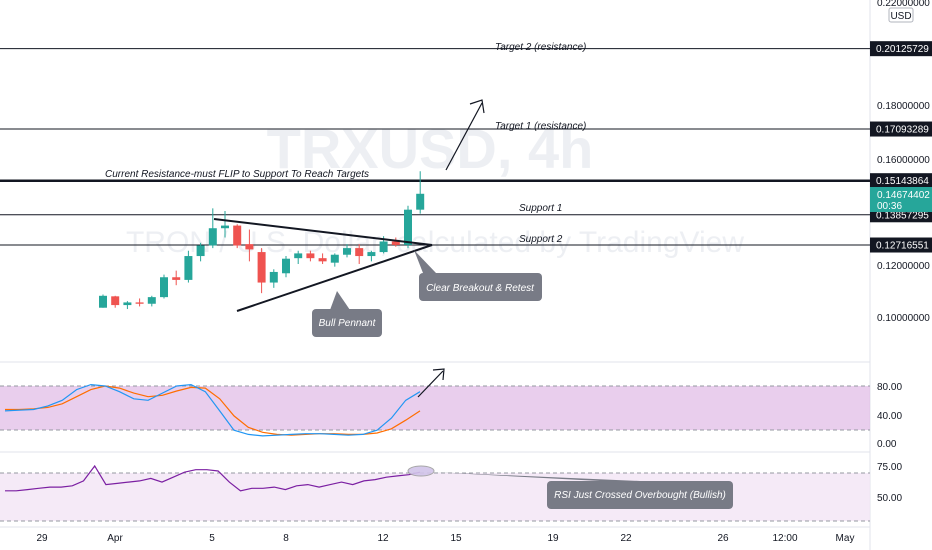 This screenshot has height=550, width=932. I want to click on level-tag-resistance: 0.15143864, so click(902, 181).